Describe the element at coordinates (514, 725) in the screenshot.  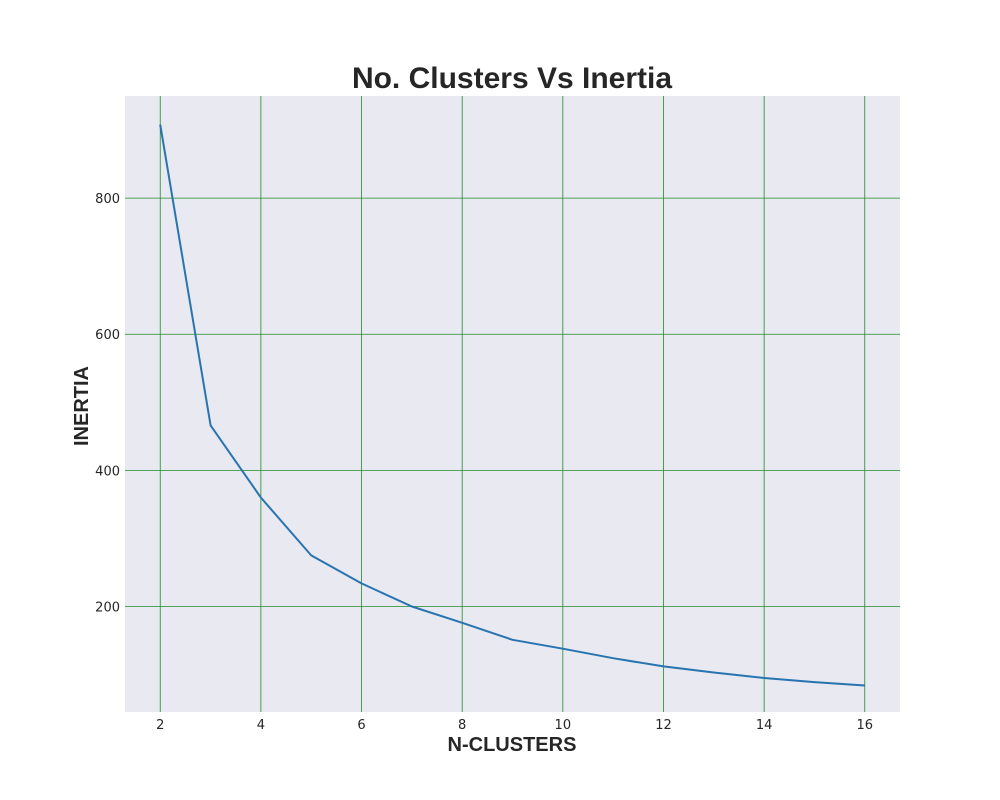
I see `x-axis-ticks: 2 4 6 8 10 12 14 16` at that location.